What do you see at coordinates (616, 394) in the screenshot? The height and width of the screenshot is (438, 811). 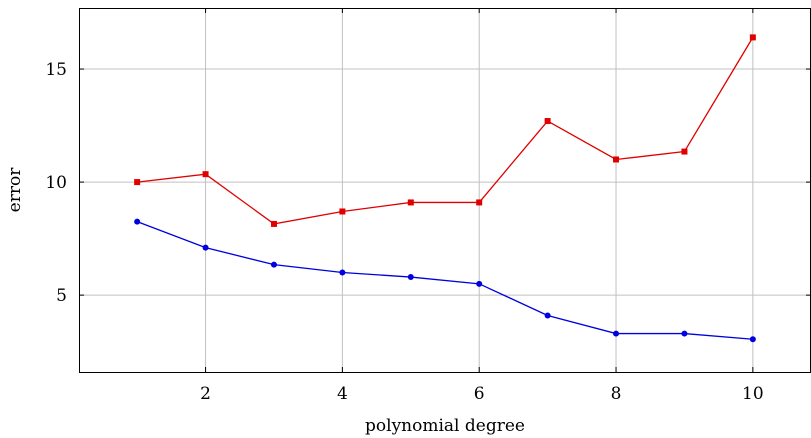 I see `x-tick-label: 8` at bounding box center [616, 394].